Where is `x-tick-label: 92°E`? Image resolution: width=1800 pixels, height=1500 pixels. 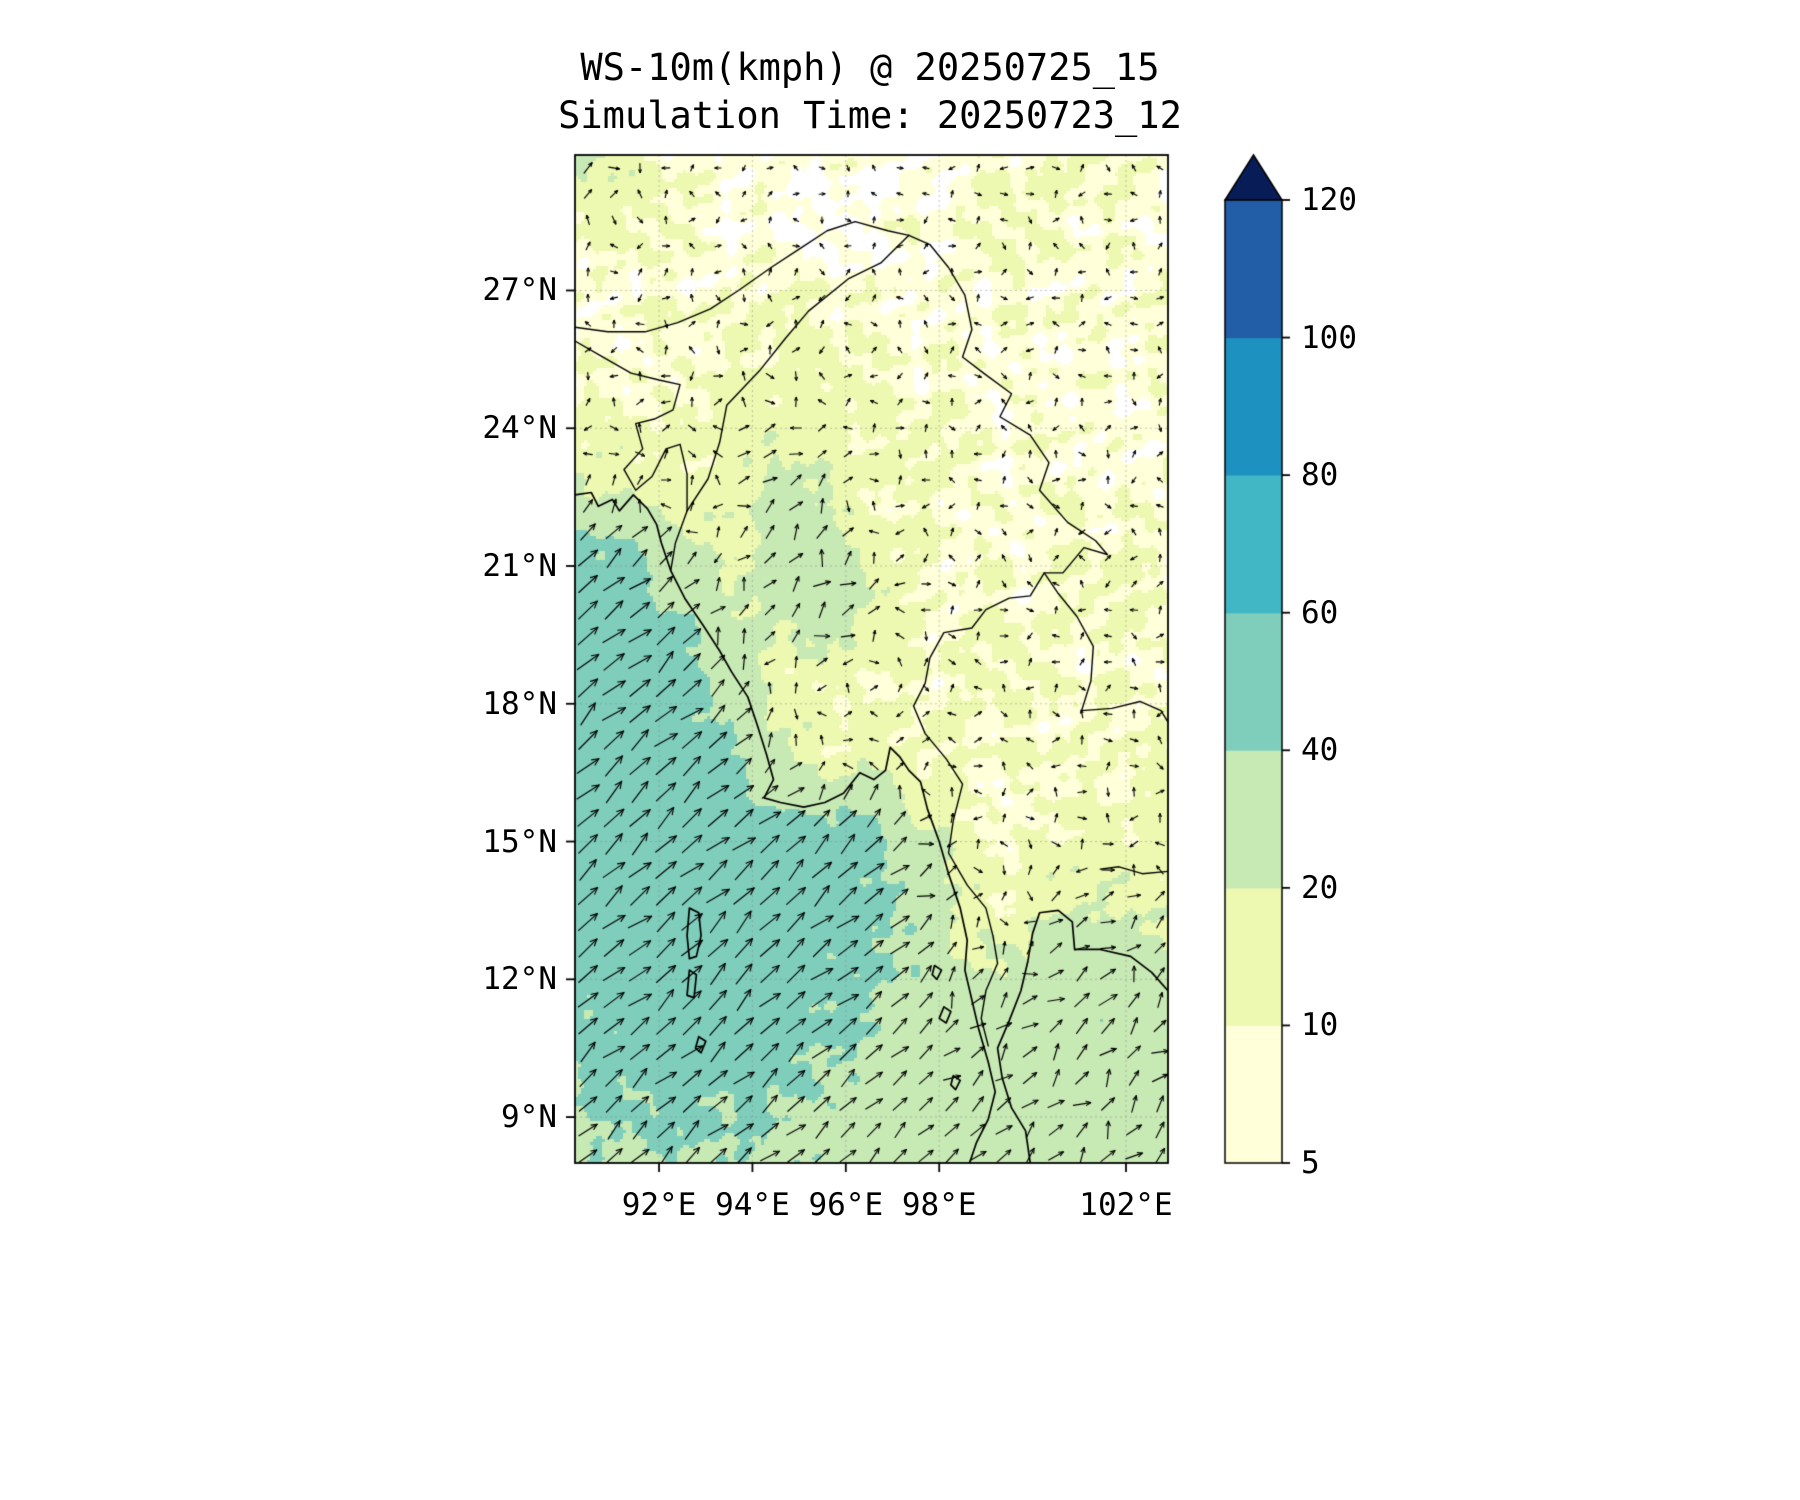 x-tick-label: 92°E is located at coordinates (659, 1205).